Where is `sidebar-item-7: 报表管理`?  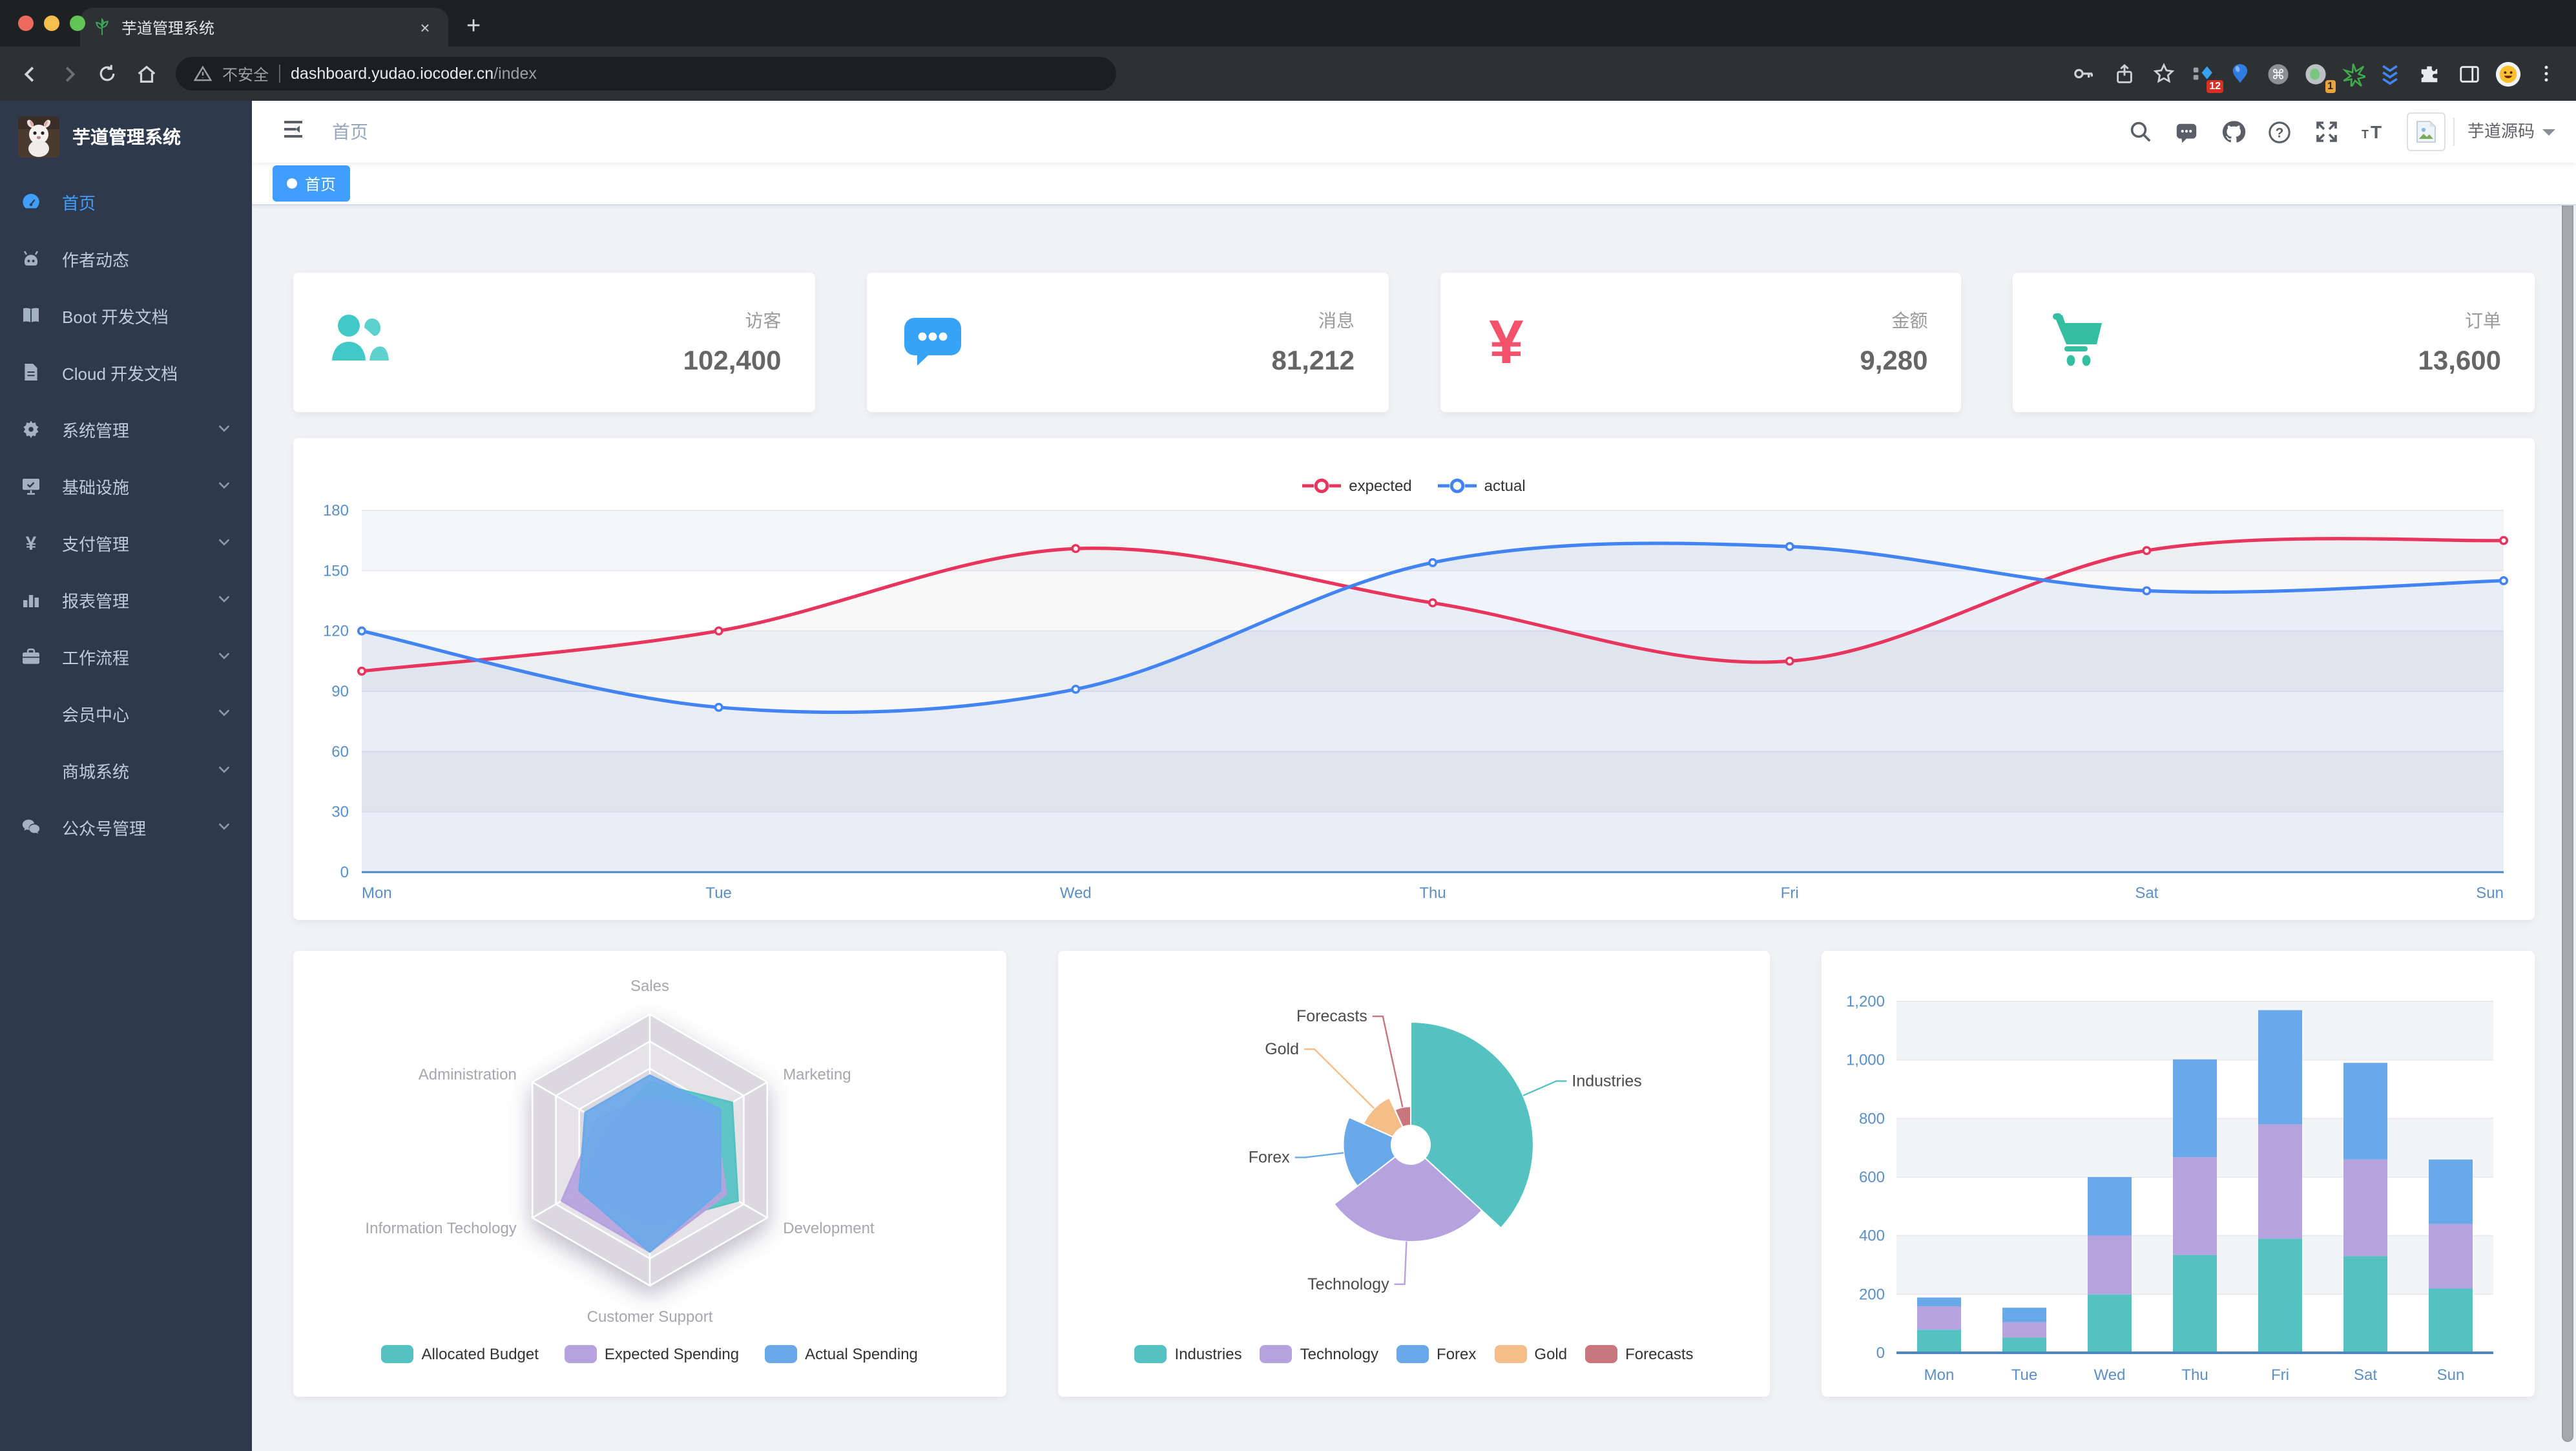 sidebar-item-7: 报表管理 is located at coordinates (126, 599).